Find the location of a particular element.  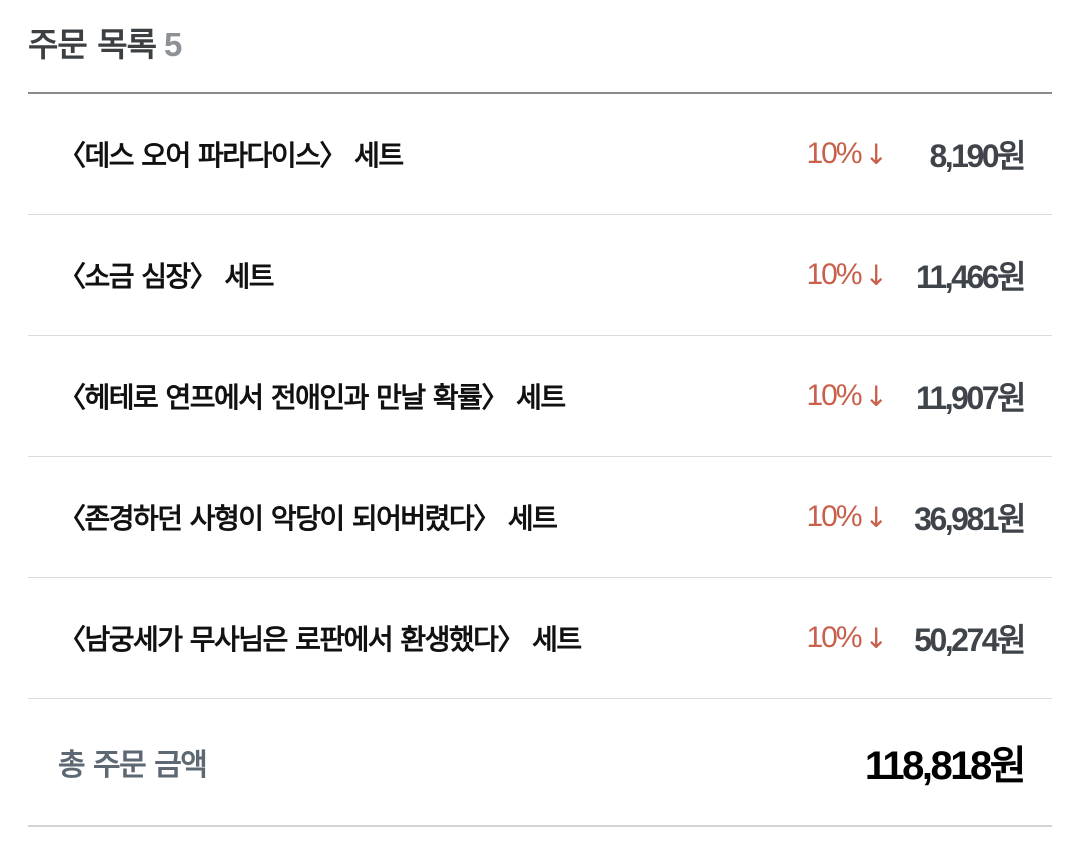

page-title: 주문 목록 5 is located at coordinates (540, 46).